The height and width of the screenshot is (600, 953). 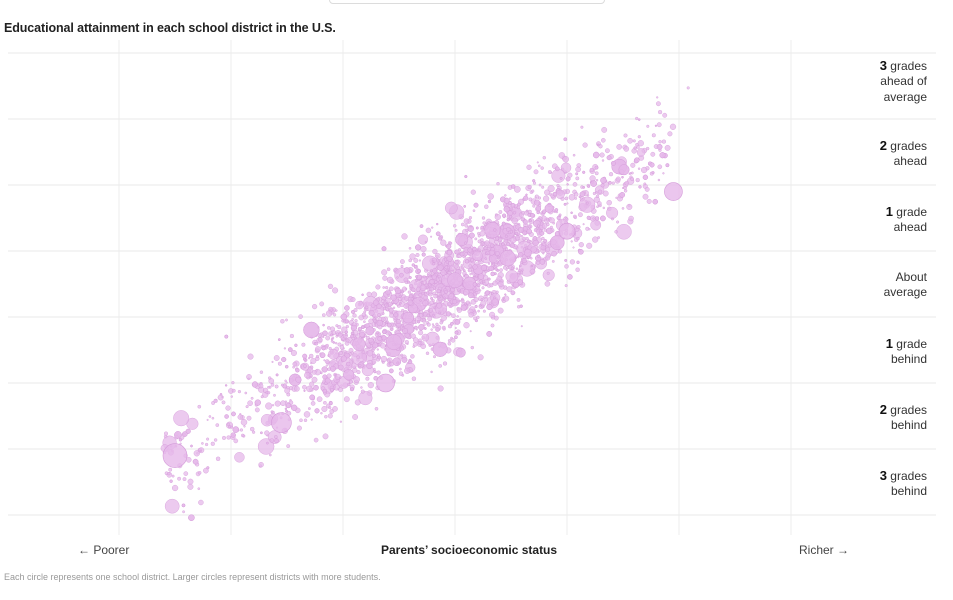 I want to click on x-axis-title: Parents’ socioeconomic status, so click(x=469, y=550).